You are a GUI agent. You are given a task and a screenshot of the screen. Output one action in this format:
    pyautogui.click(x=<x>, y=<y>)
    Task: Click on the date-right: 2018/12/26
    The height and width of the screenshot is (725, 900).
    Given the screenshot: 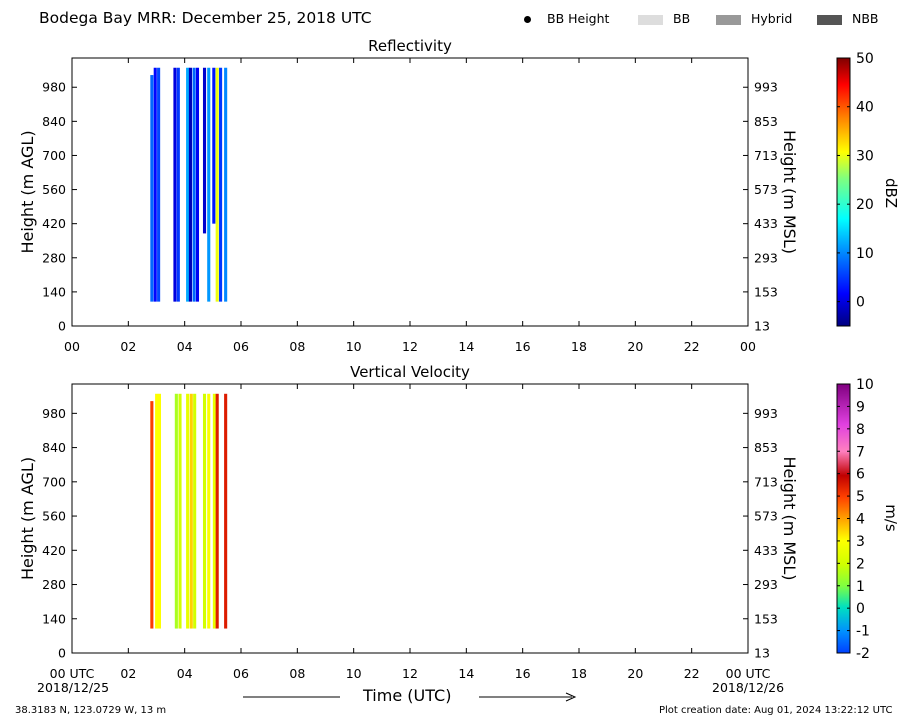 What is the action you would take?
    pyautogui.click(x=748, y=687)
    